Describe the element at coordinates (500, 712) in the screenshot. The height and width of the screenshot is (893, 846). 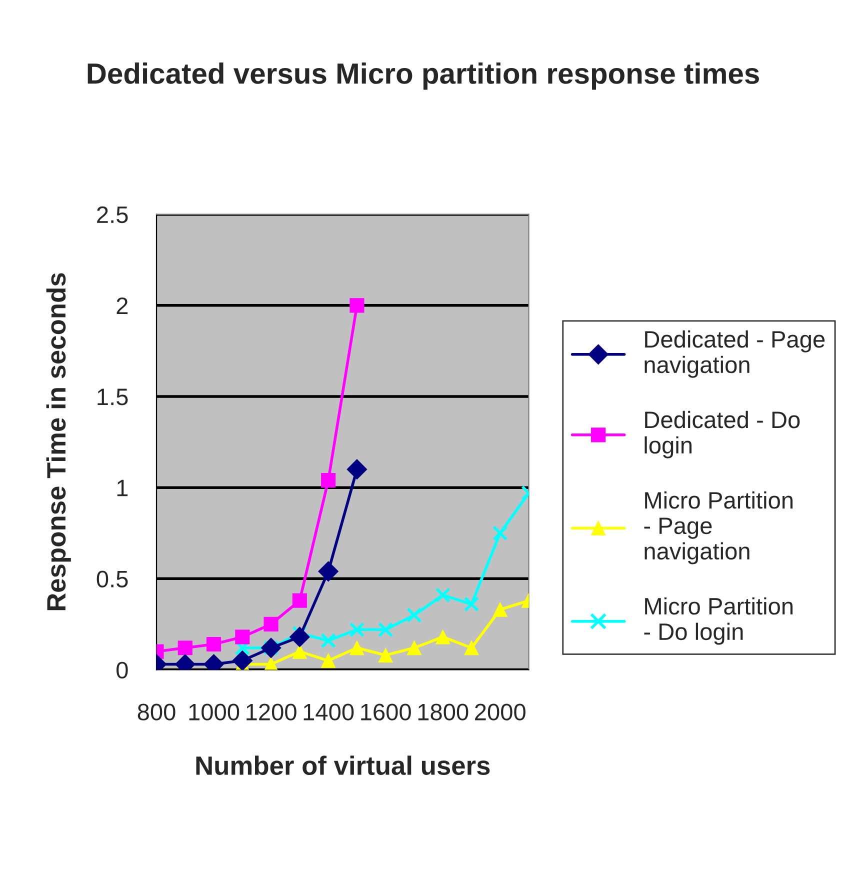
I see `x-tick-label: 2000` at that location.